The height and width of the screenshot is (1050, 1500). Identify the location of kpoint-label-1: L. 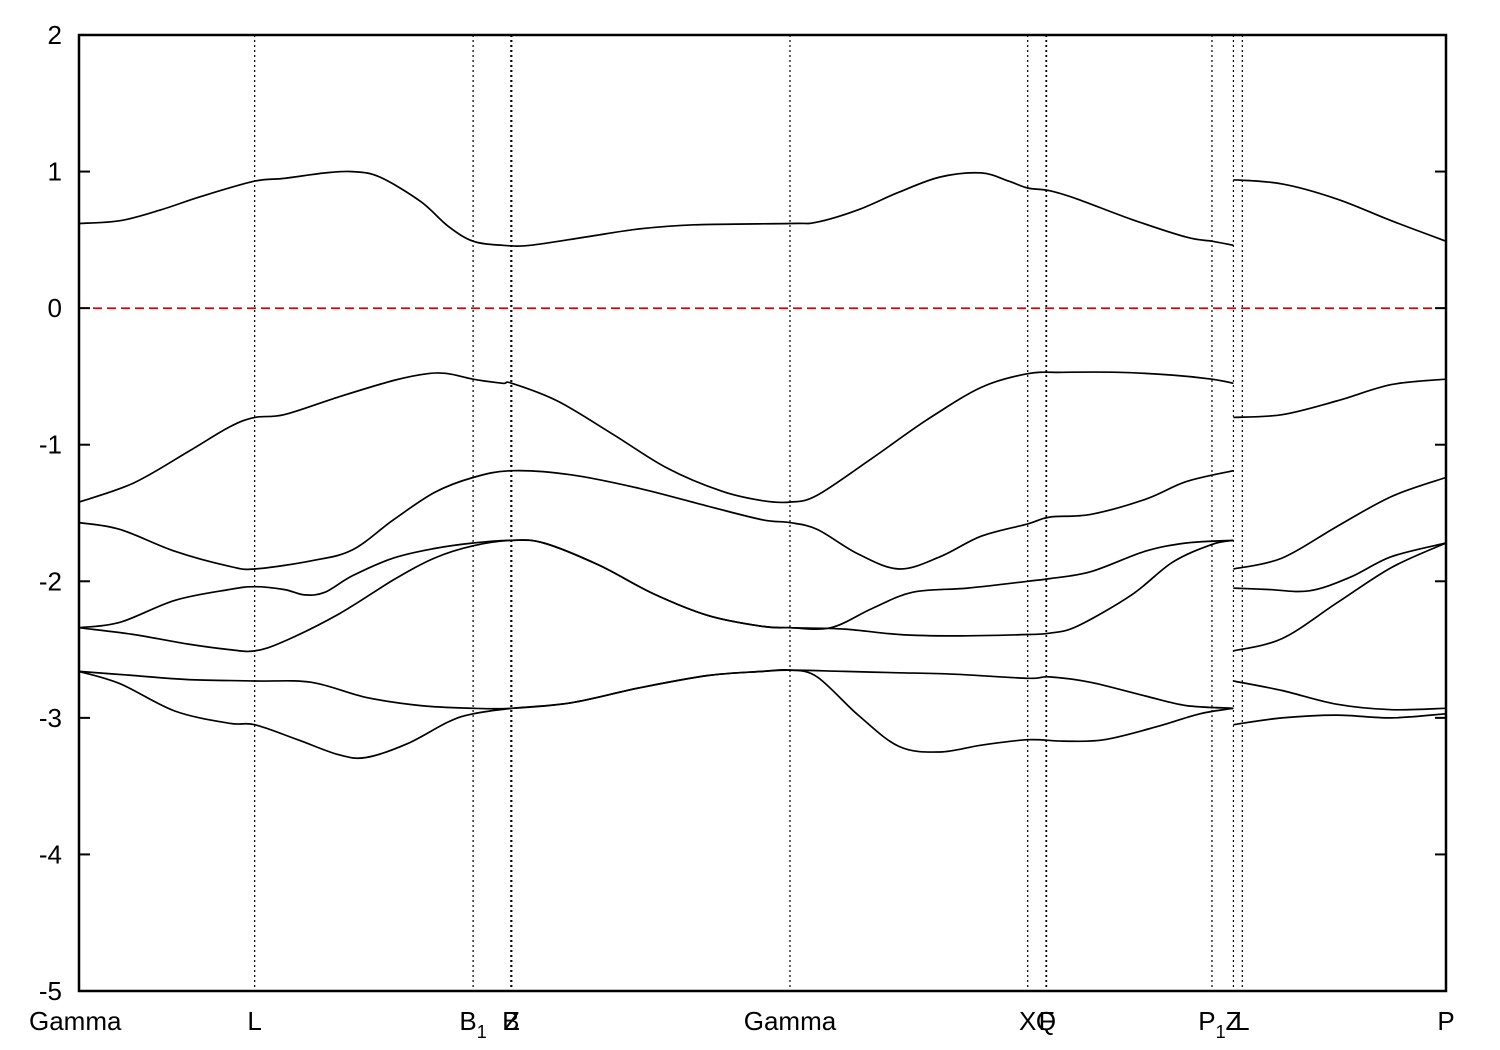
(254, 1021).